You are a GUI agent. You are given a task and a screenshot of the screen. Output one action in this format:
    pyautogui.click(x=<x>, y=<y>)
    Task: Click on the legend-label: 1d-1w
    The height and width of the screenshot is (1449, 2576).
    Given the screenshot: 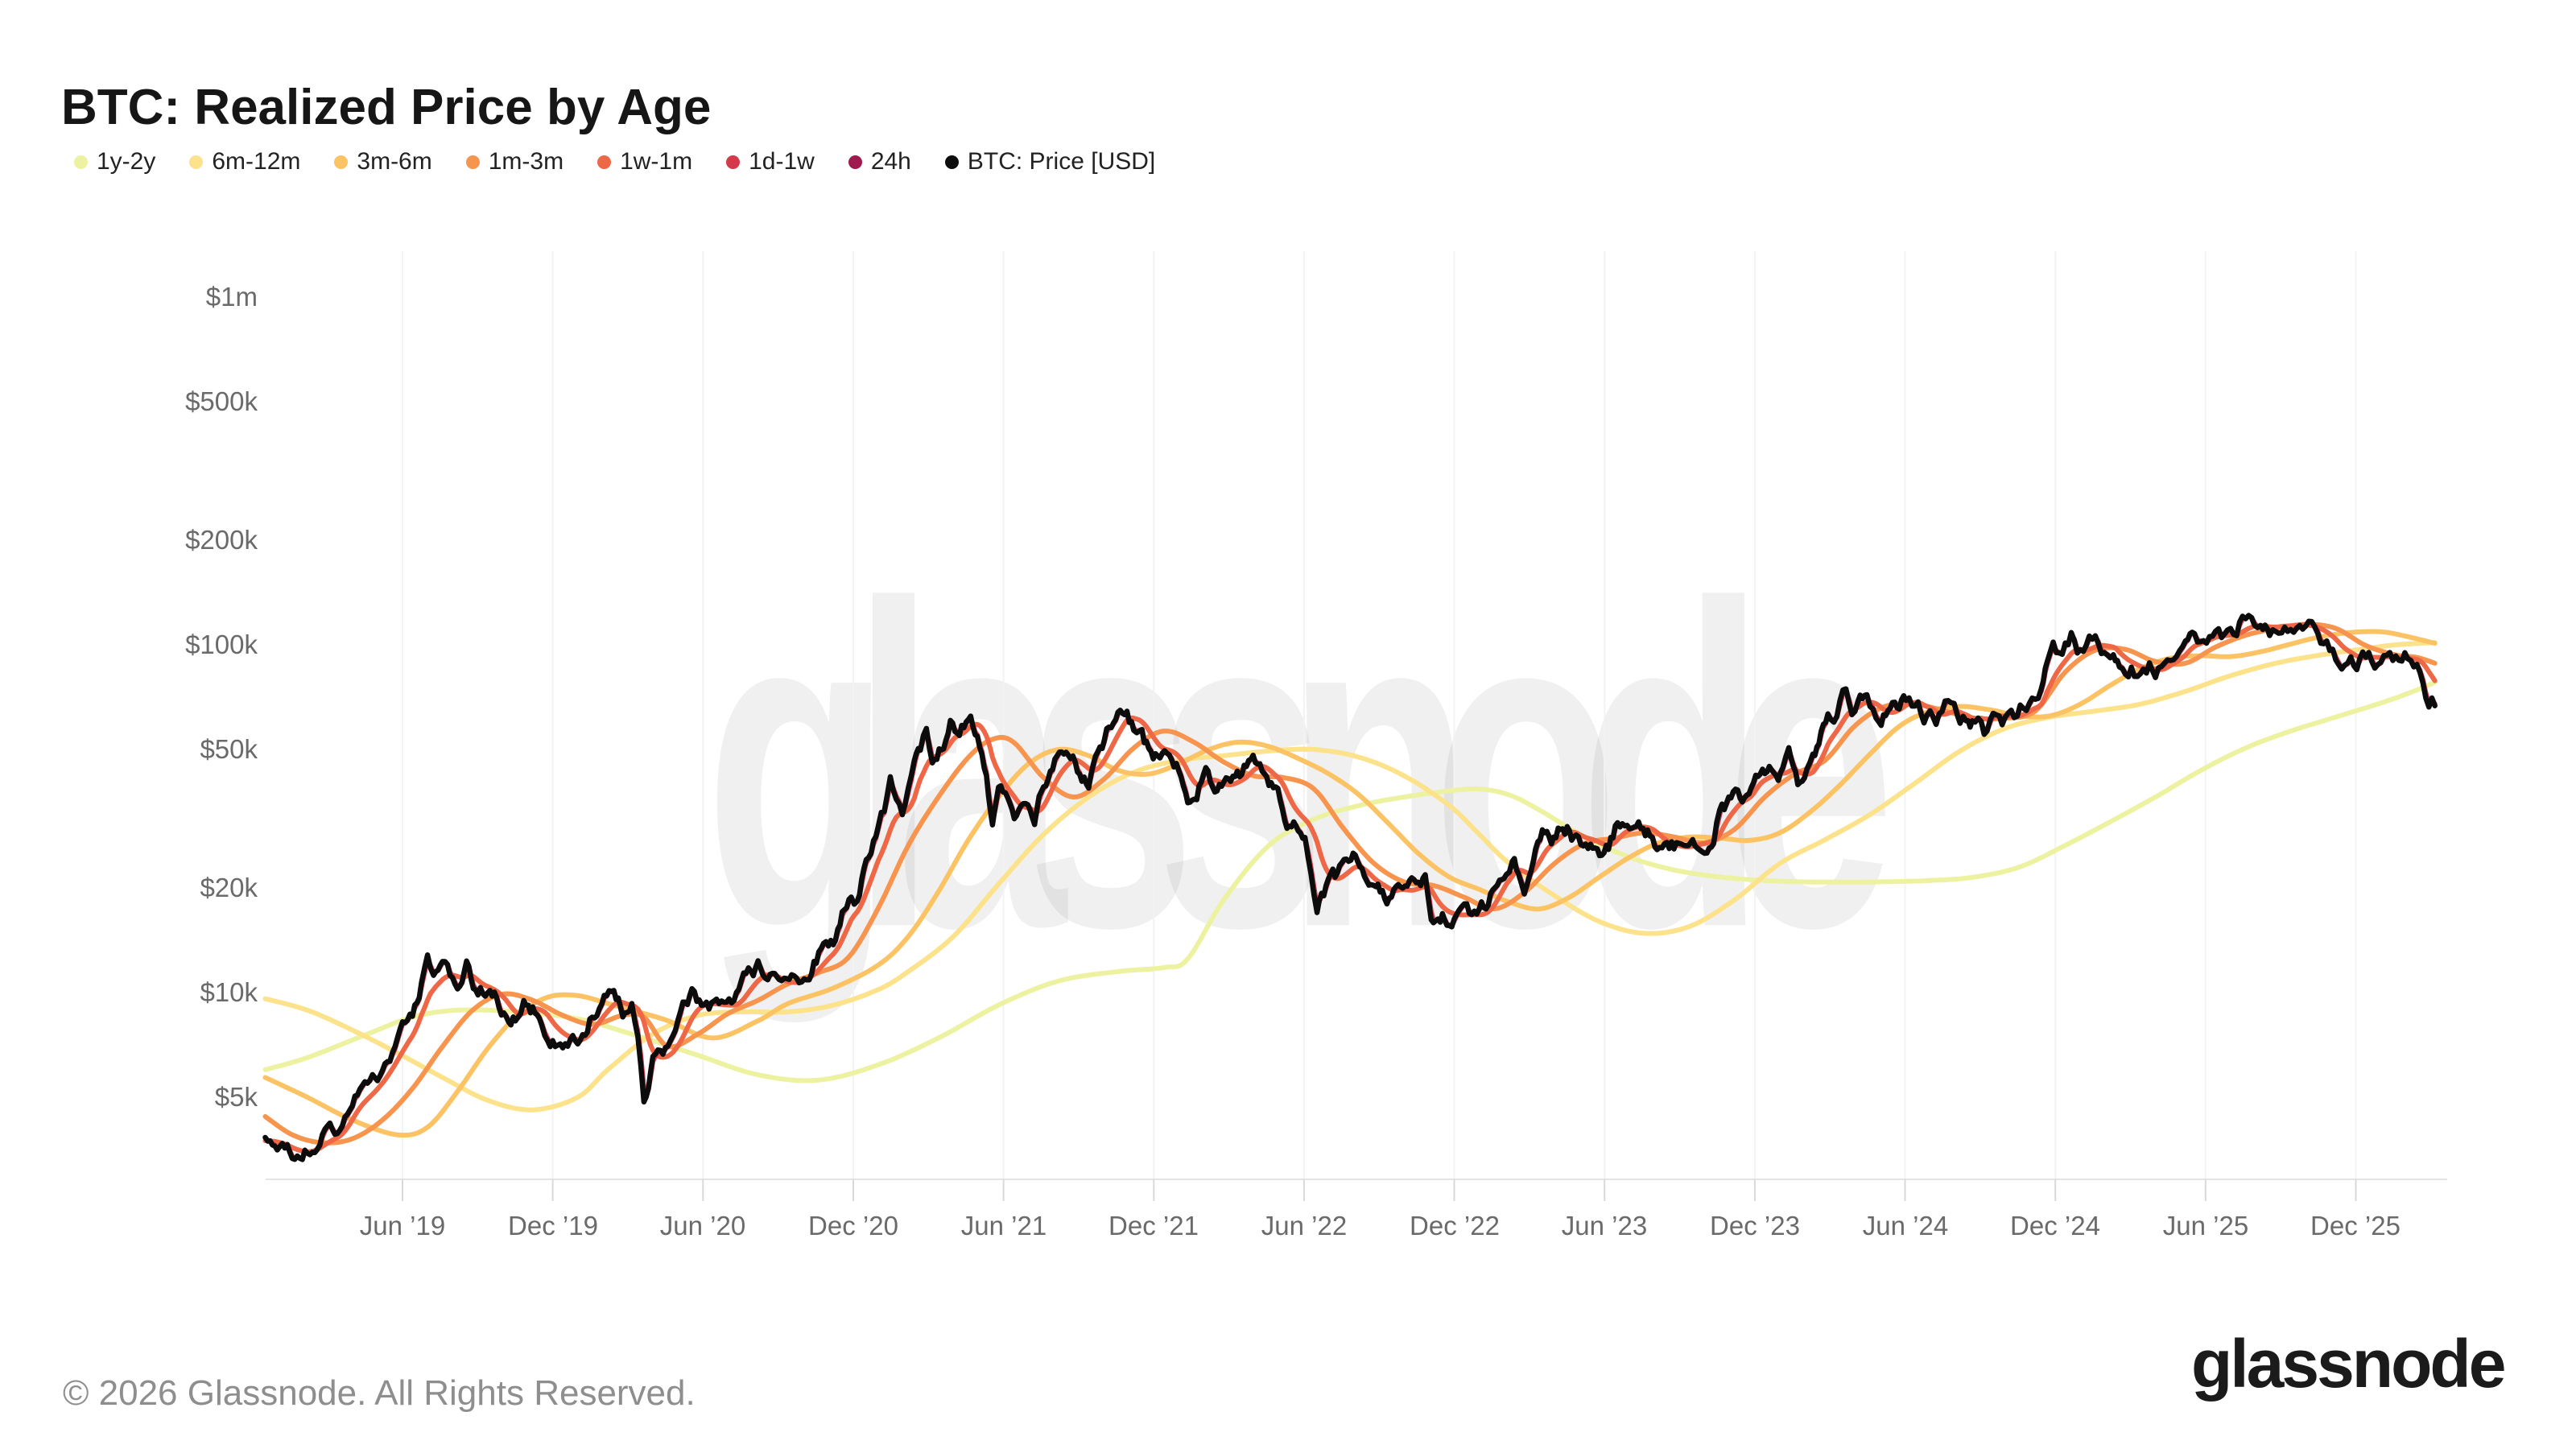 What is the action you would take?
    pyautogui.click(x=782, y=161)
    